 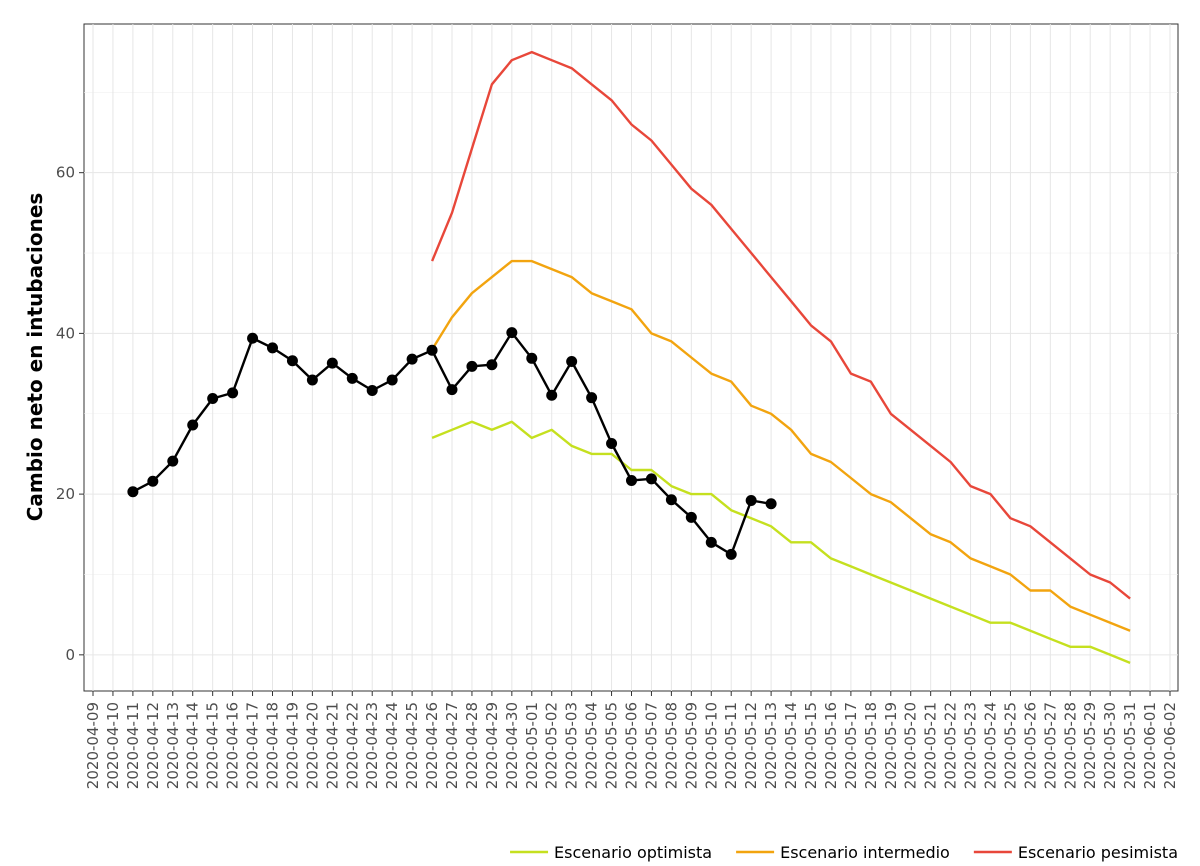 What do you see at coordinates (193, 745) in the screenshot?
I see `x-tick-label: 2020-04-14` at bounding box center [193, 745].